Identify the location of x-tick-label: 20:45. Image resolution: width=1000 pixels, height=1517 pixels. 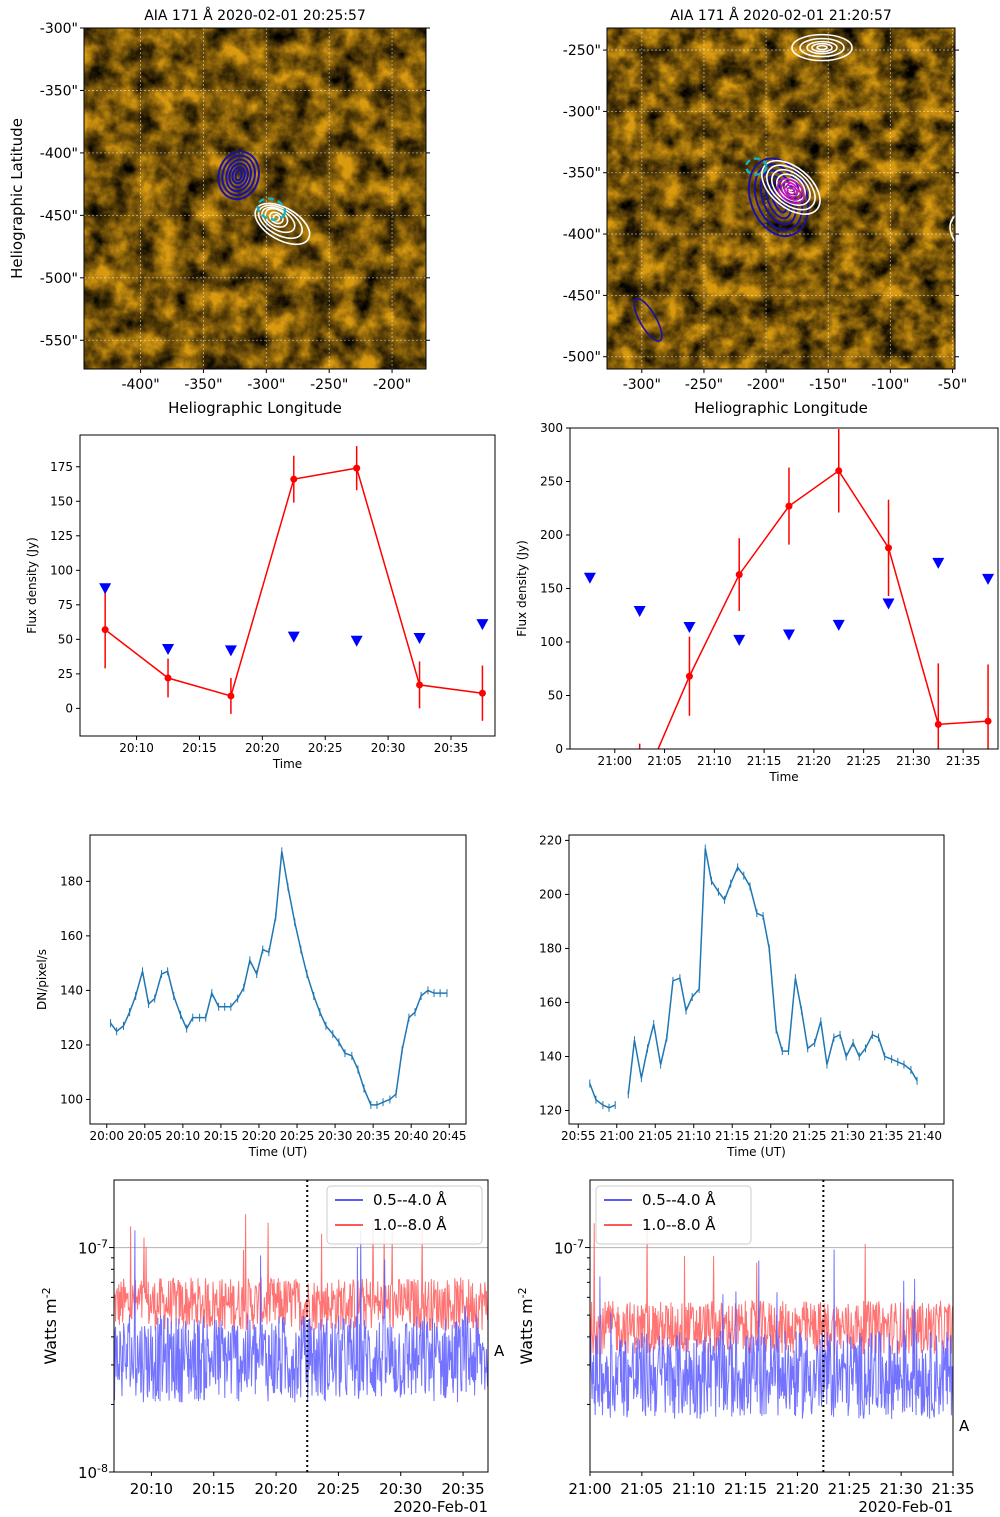
(449, 1136).